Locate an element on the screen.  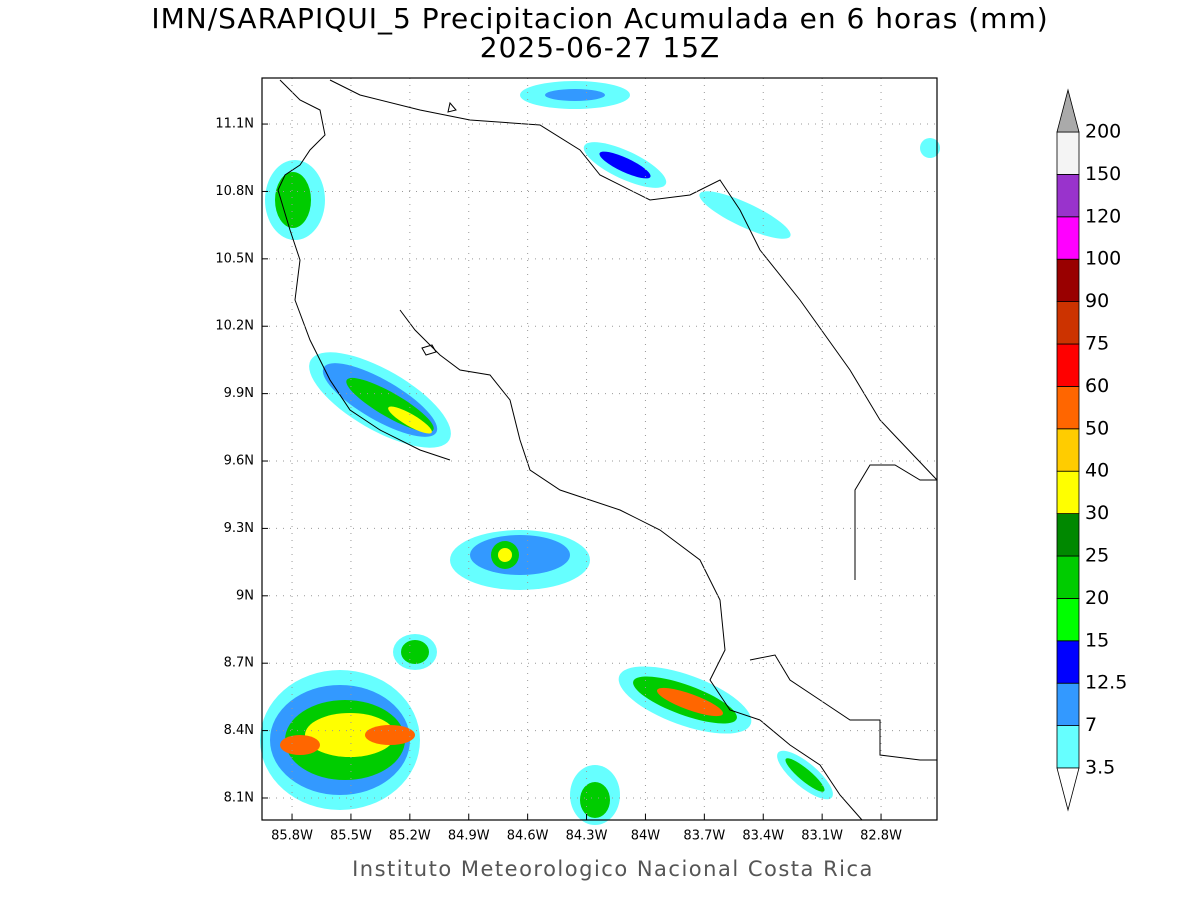
lon-tick-label: 85.2W is located at coordinates (410, 836).